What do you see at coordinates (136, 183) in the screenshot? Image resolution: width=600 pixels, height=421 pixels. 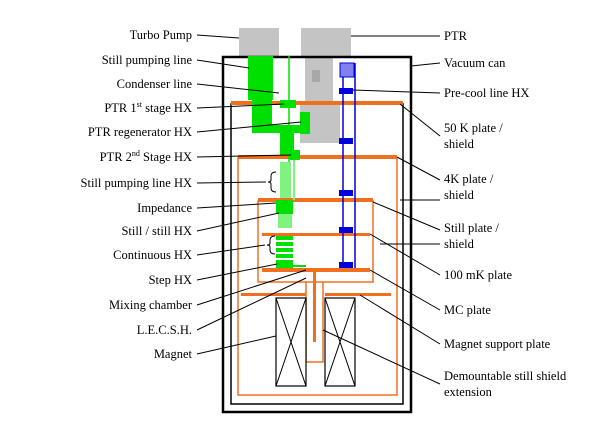 I see `label-still-pumping-line-hx: Still pumping line HX` at bounding box center [136, 183].